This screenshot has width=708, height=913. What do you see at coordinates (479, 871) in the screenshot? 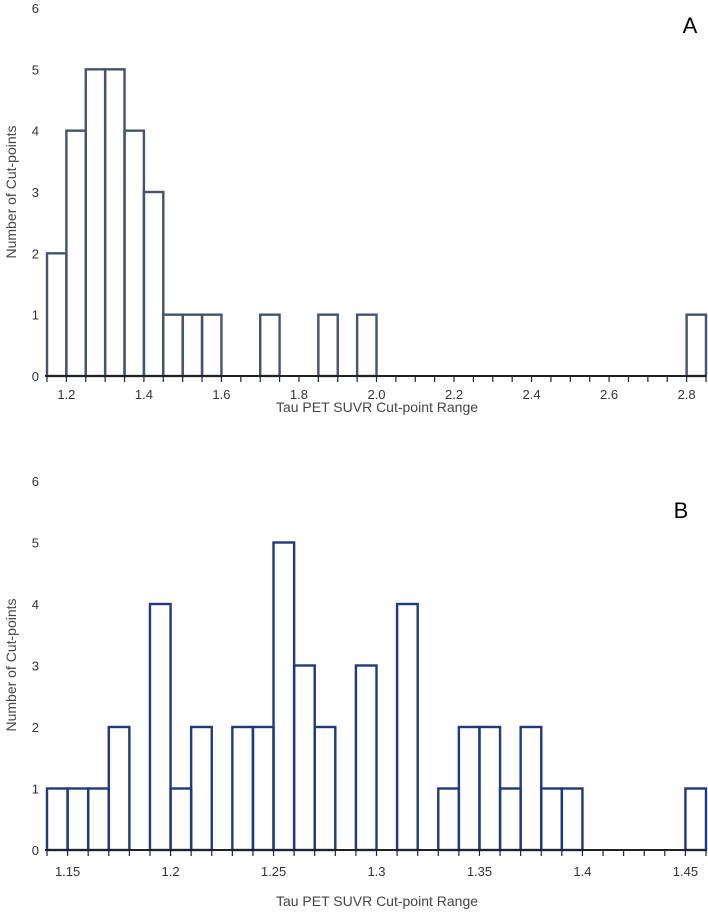
I see `panel-b-x-tick-label: 1.35` at bounding box center [479, 871].